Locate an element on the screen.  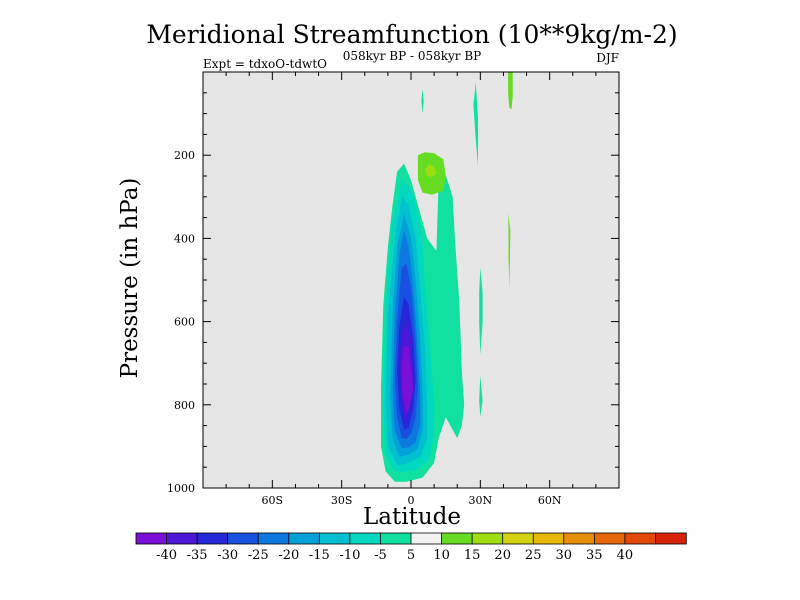
colorbar-label: -25 is located at coordinates (258, 555).